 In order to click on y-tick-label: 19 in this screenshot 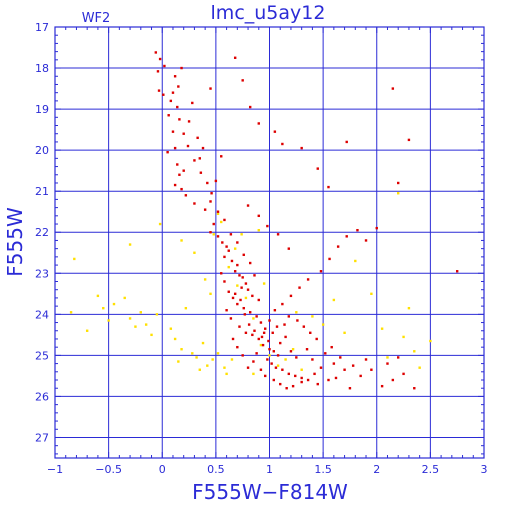, I will do `click(42, 109)`.